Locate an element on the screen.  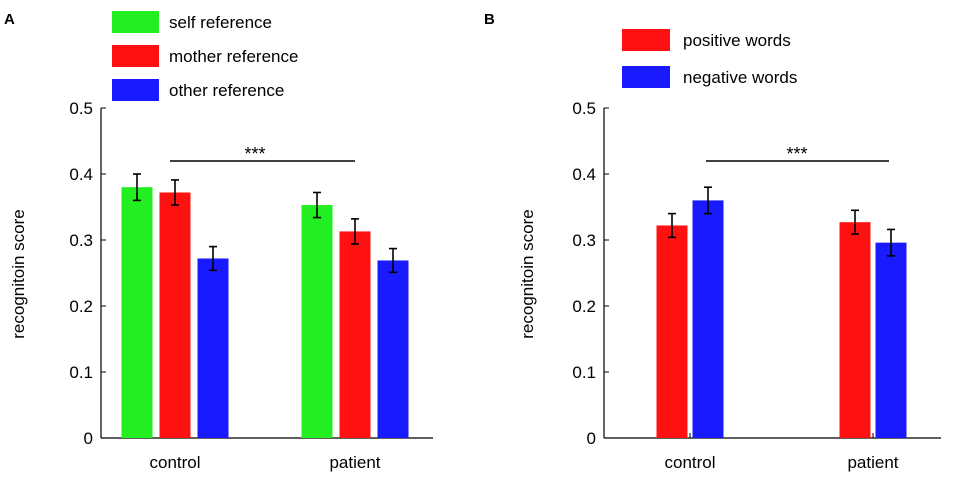
panel-b-xtick-label: control is located at coordinates (689, 462).